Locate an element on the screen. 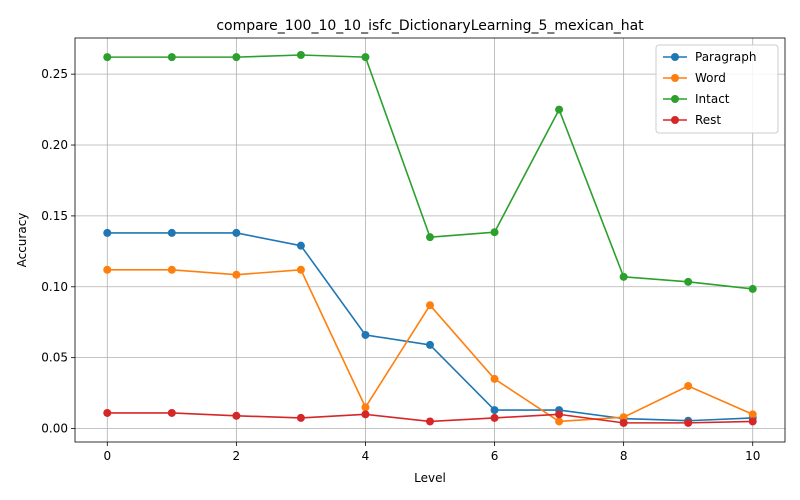 The image size is (800, 500). series-rest is located at coordinates (430, 417).